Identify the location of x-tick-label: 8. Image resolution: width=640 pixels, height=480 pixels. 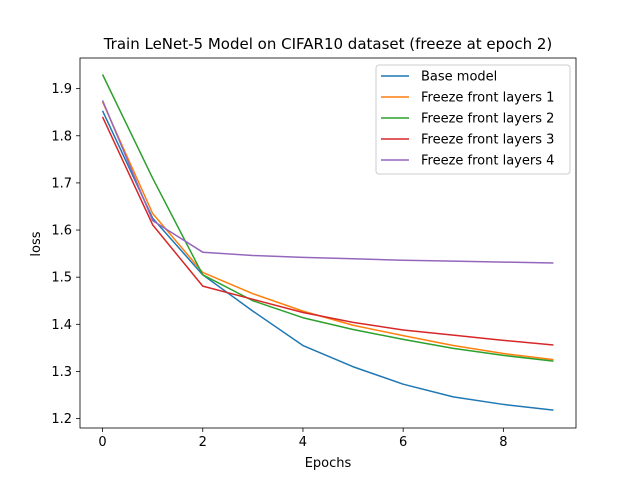
(503, 442).